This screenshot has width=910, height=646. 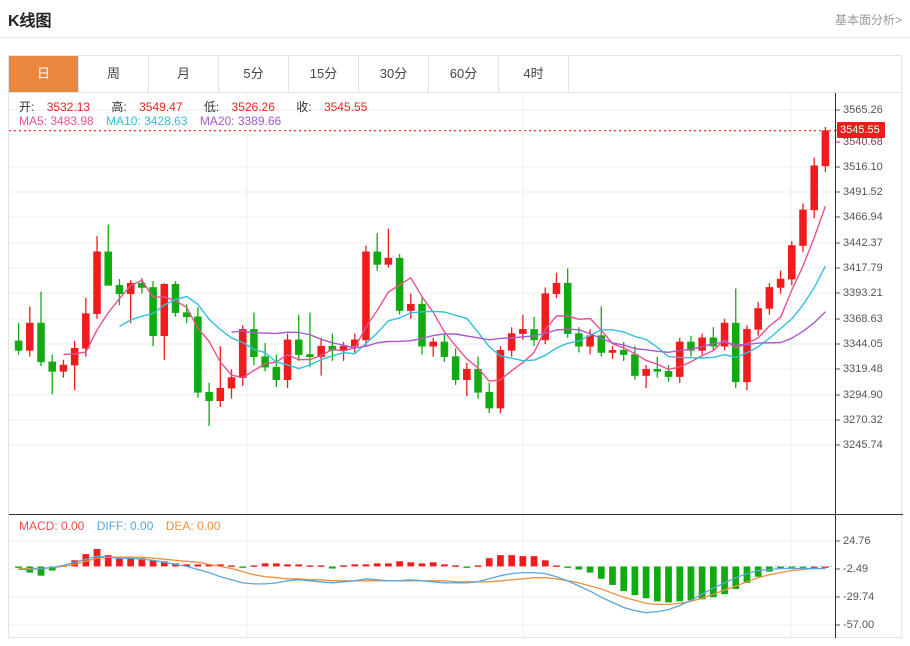 What do you see at coordinates (30, 21) in the screenshot?
I see `page-title: K线图` at bounding box center [30, 21].